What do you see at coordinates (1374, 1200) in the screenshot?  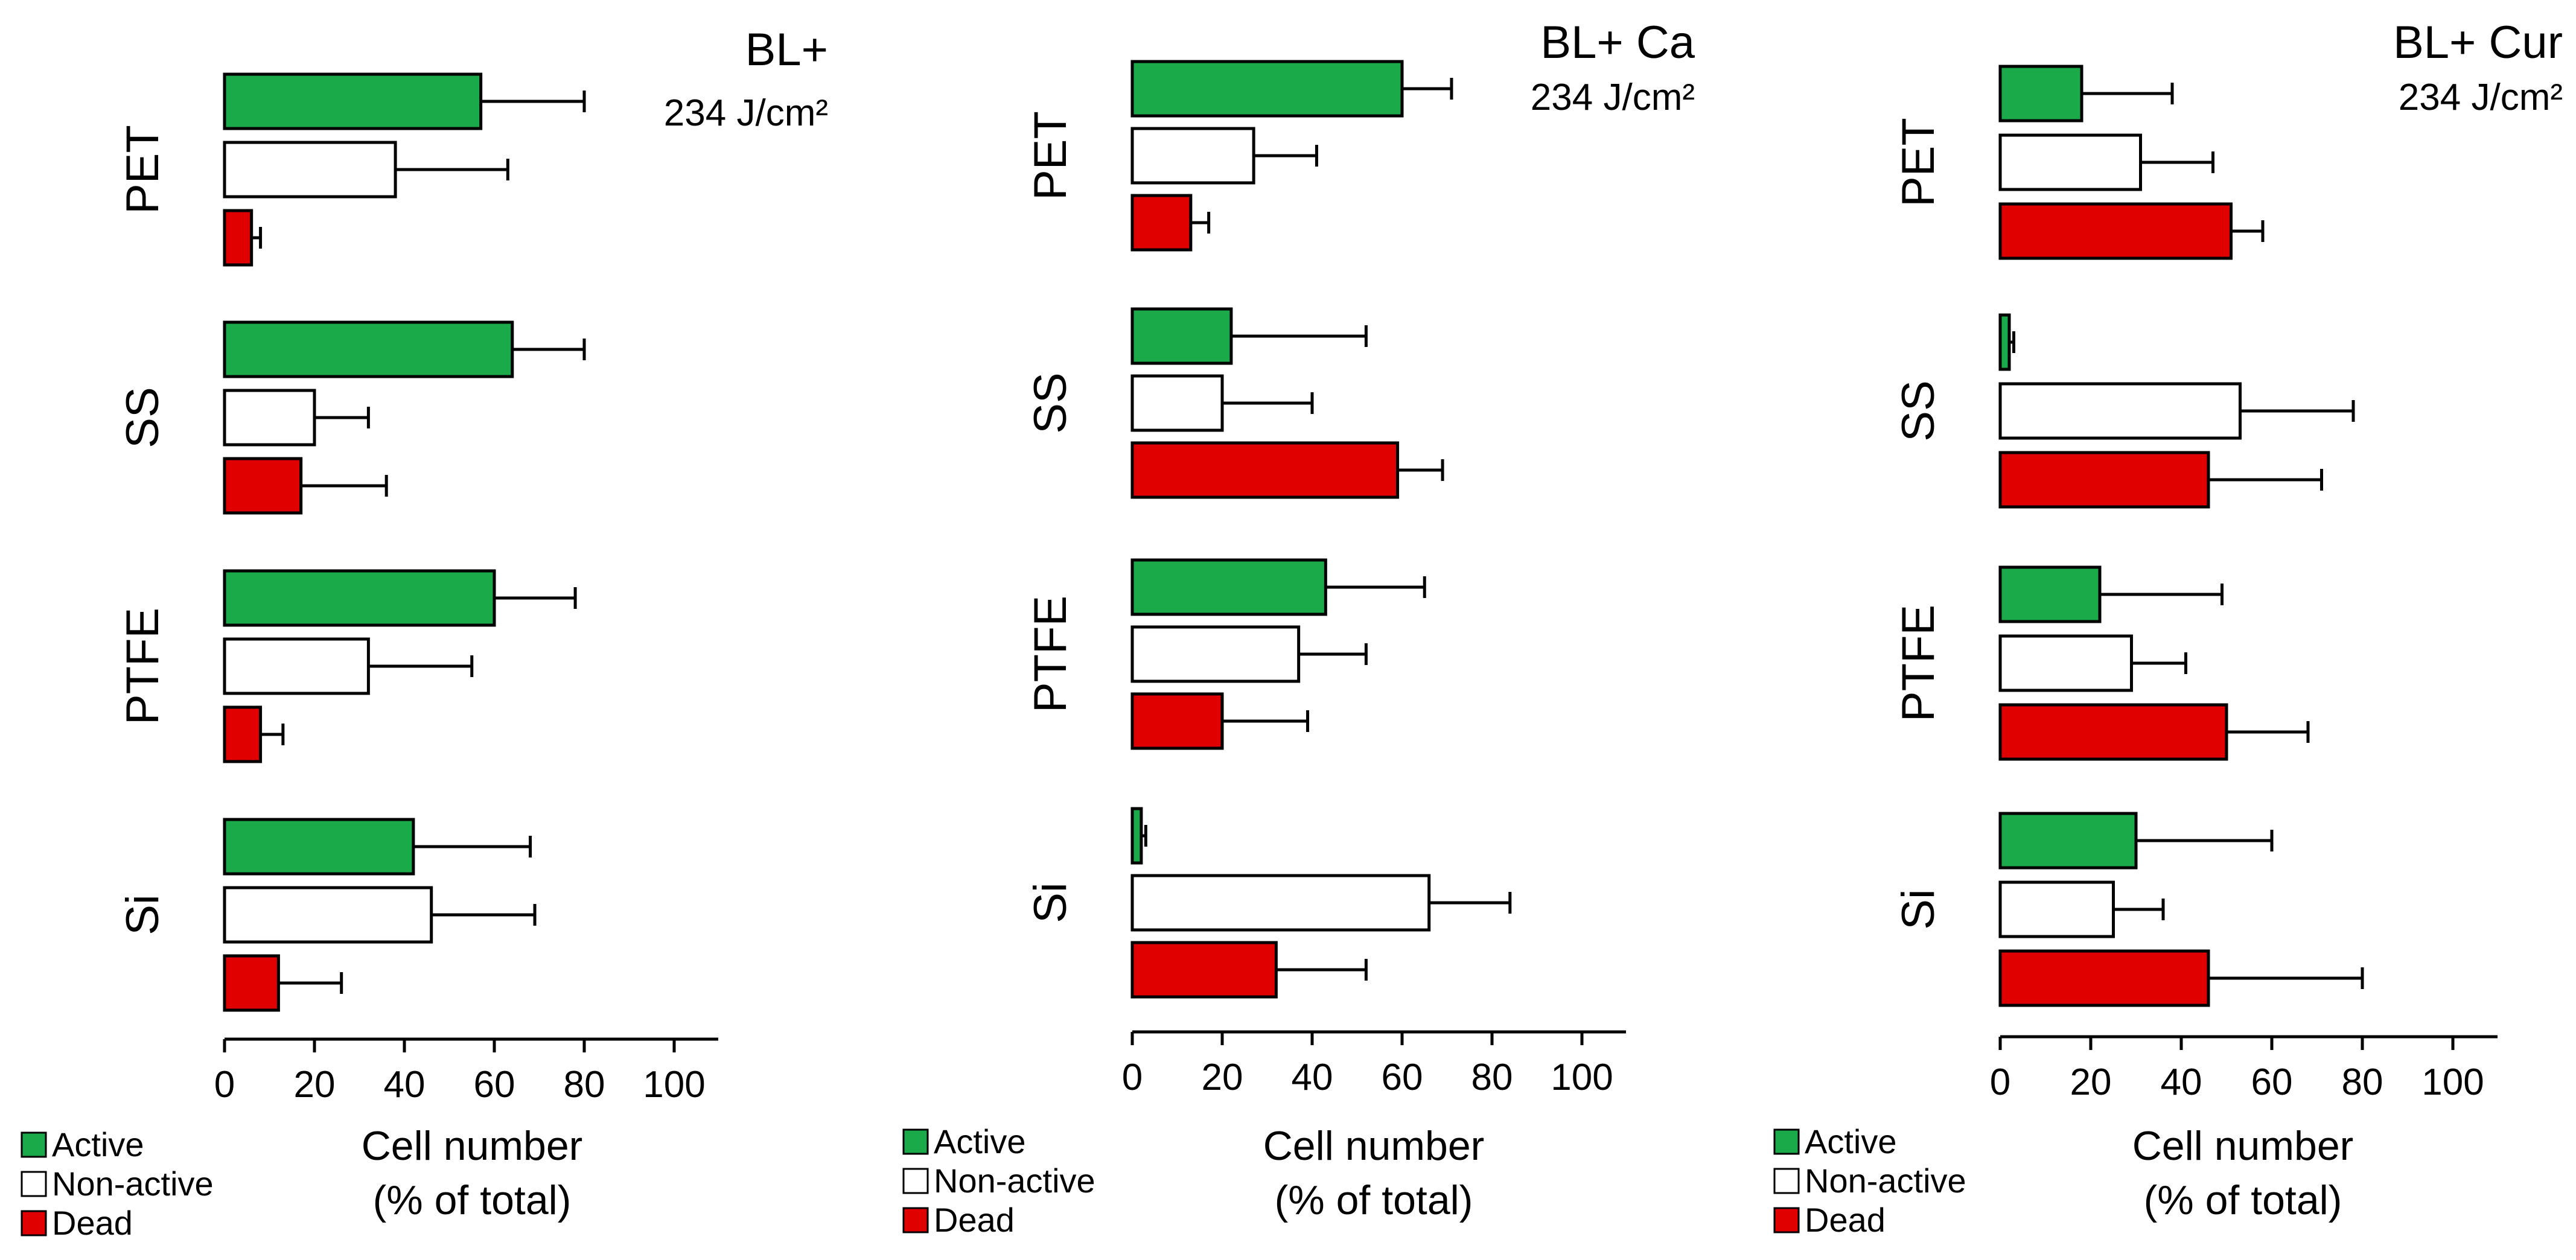 I see `panel-2-xlabel2: (% of total)` at bounding box center [1374, 1200].